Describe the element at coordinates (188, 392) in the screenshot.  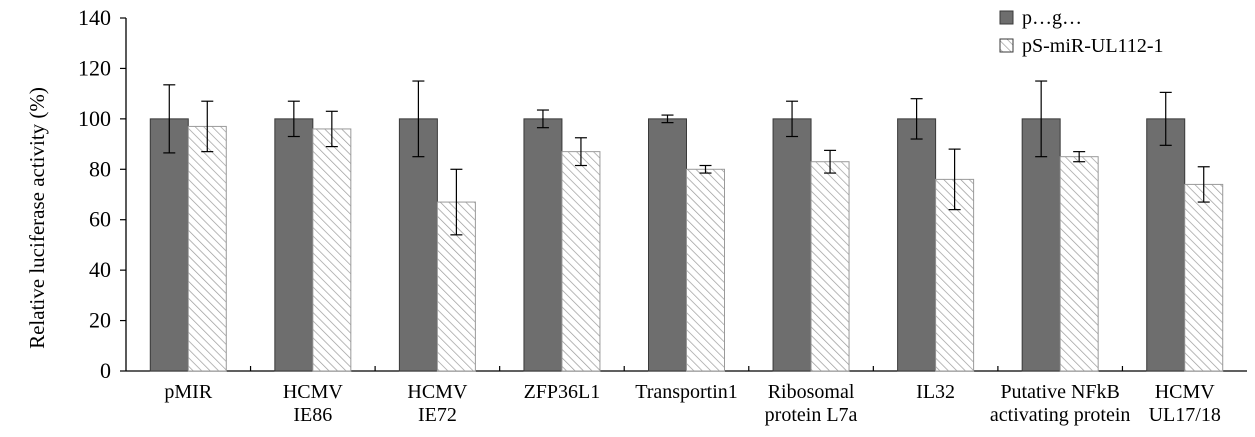
I see `category-label: pMIR` at that location.